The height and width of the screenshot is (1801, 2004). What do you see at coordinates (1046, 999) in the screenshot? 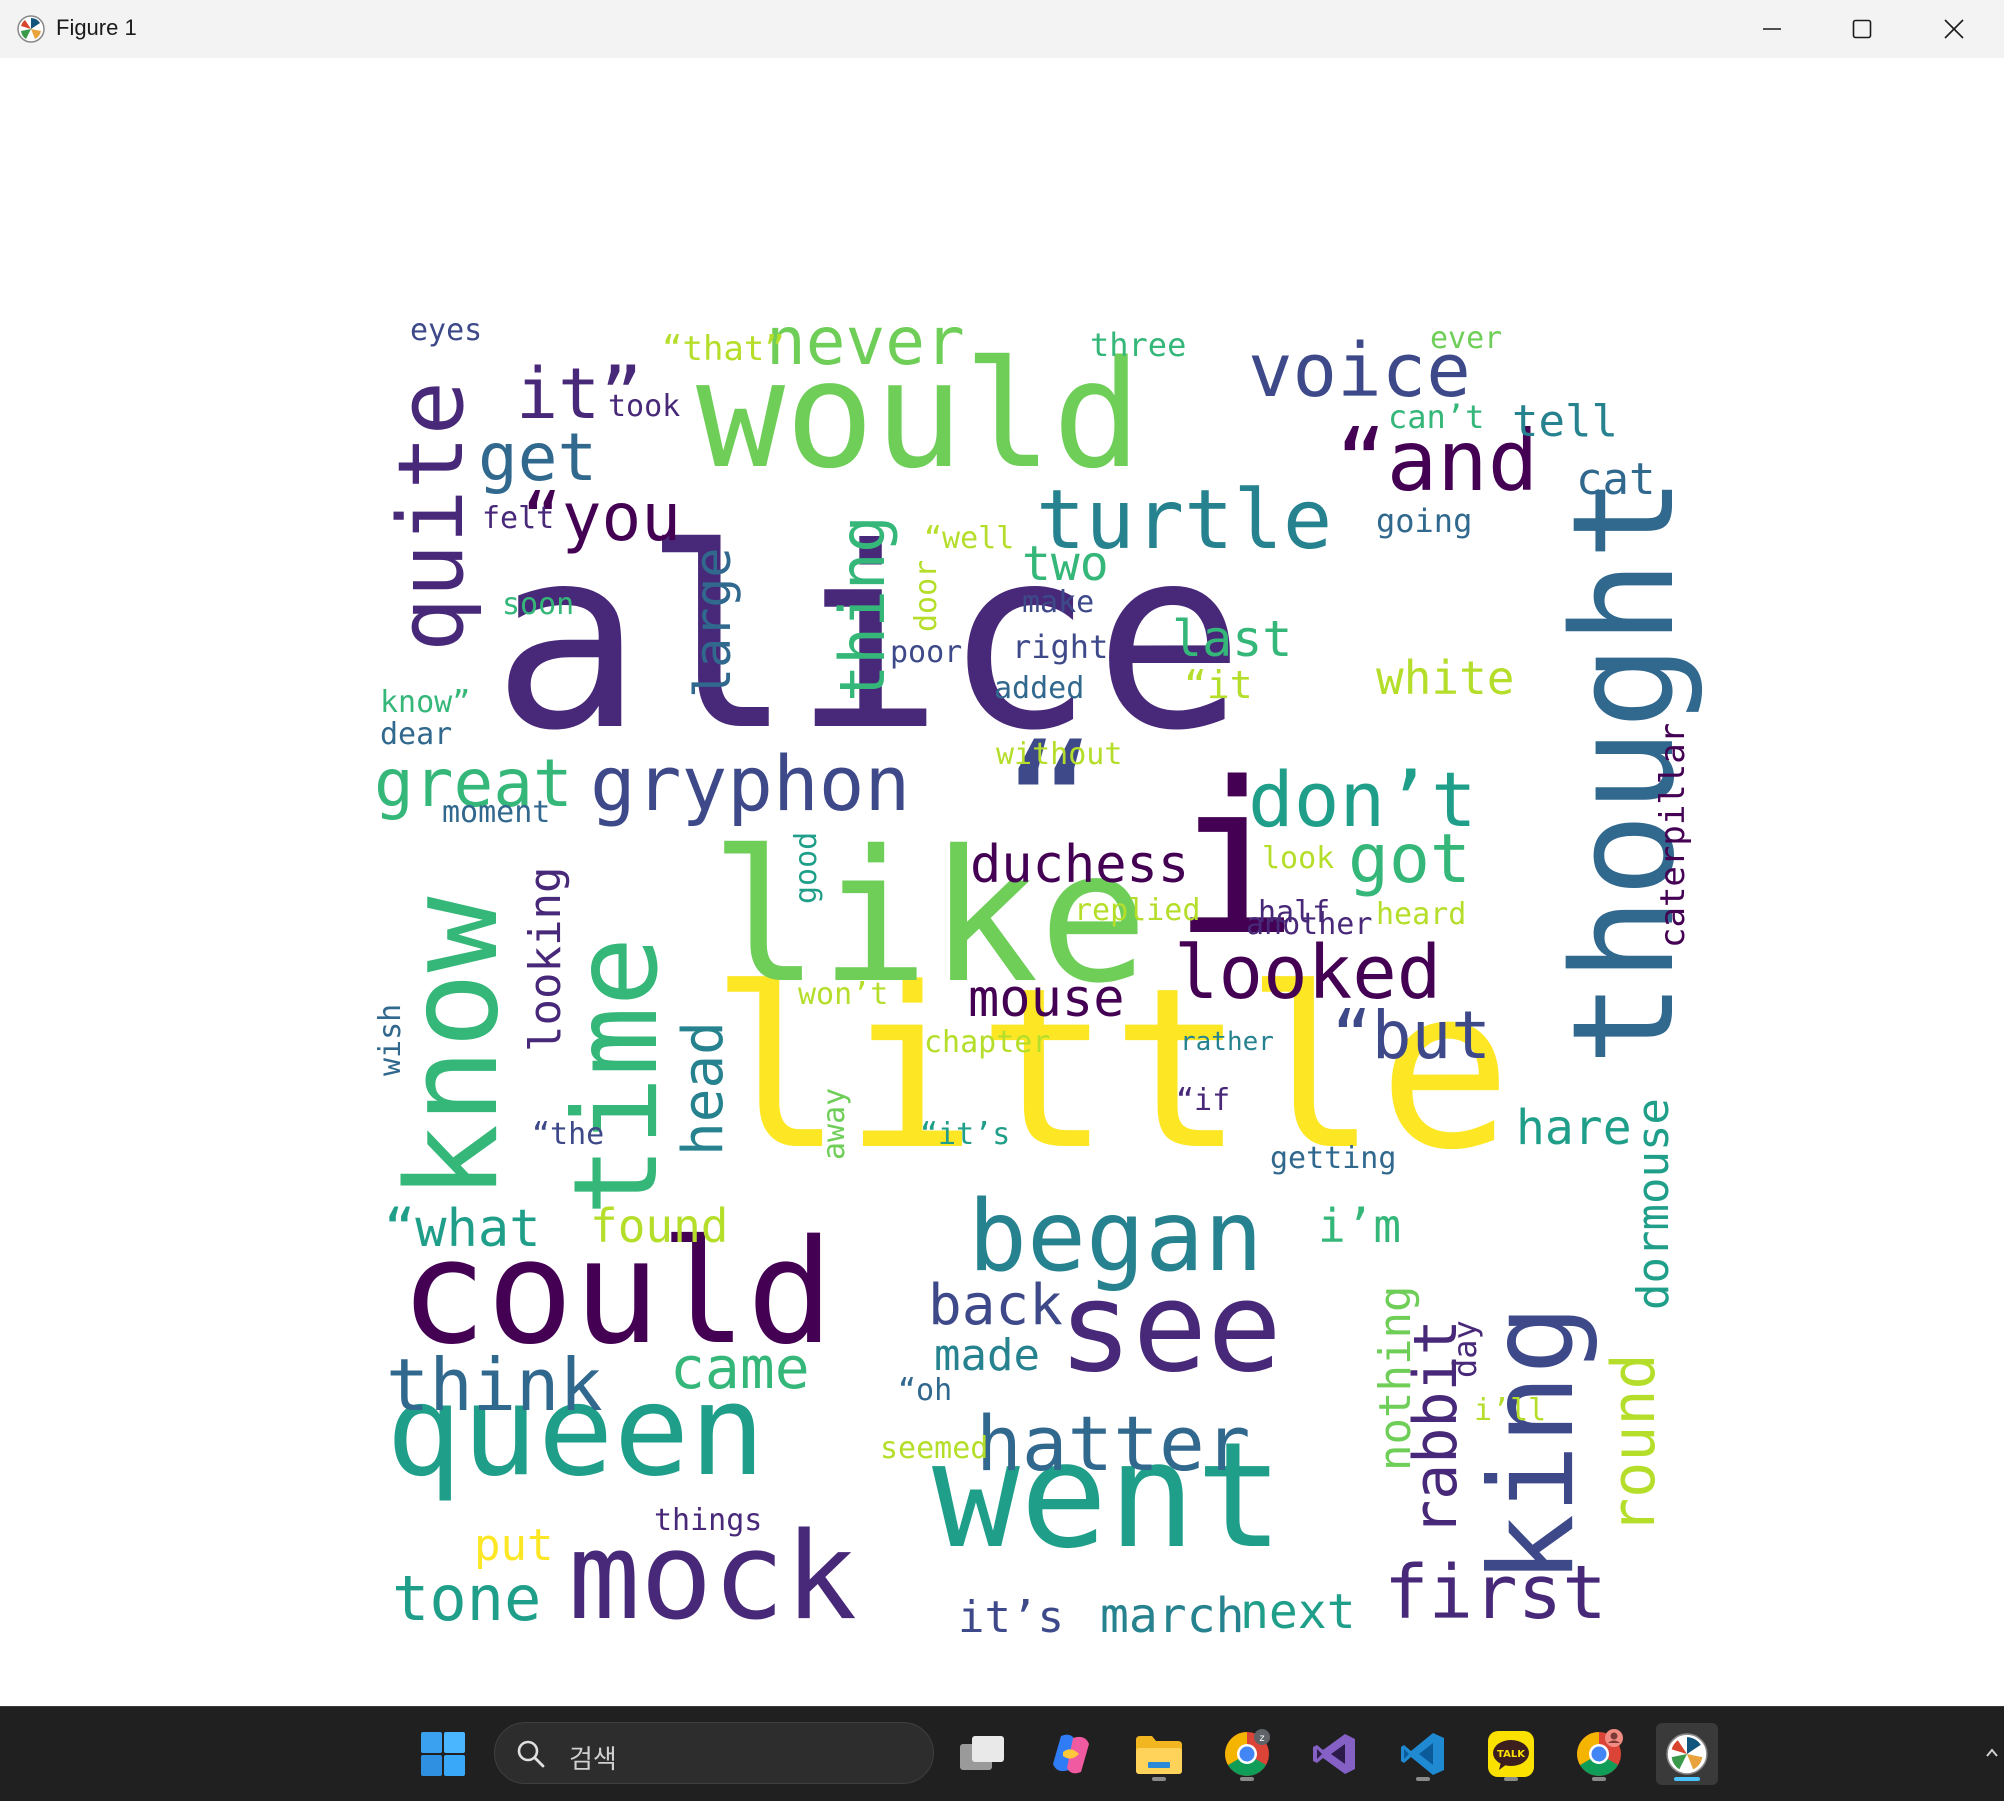
I see `word-40: mouse` at bounding box center [1046, 999].